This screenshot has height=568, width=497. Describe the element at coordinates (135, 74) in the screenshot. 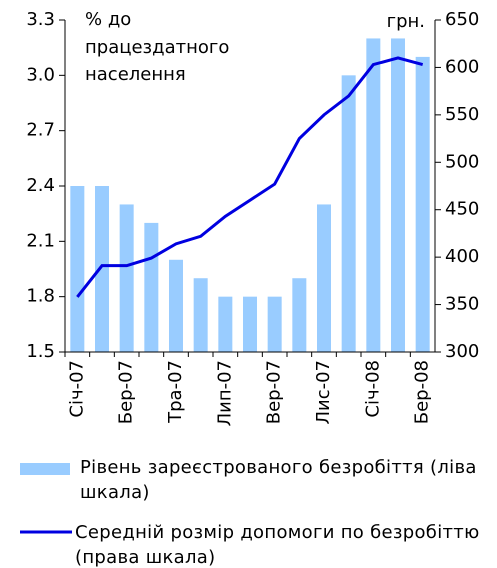

I see `annotation: населення` at that location.